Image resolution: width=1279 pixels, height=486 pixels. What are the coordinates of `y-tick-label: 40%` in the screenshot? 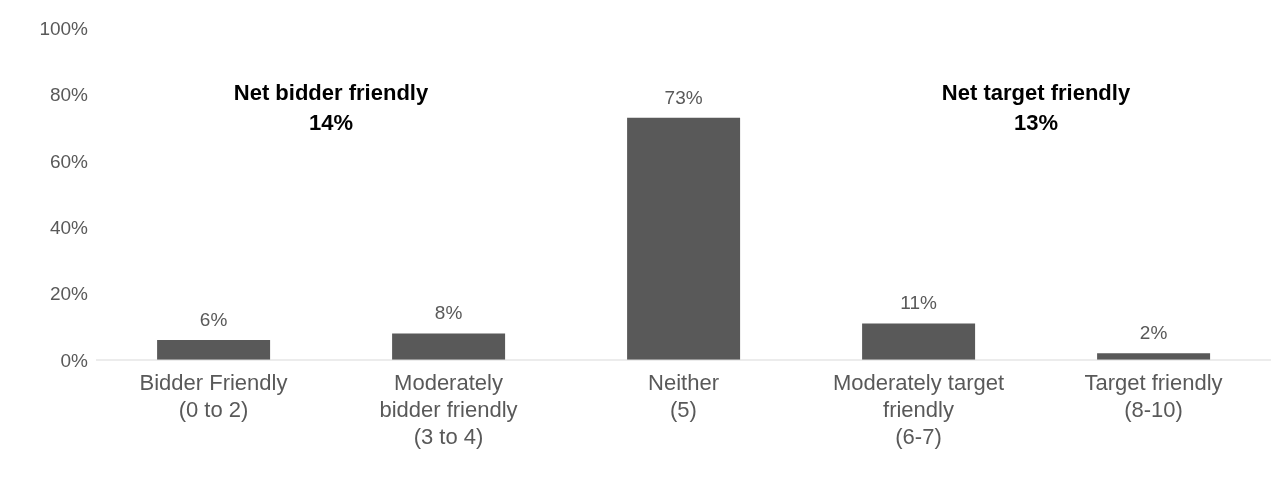 It's located at (69, 227).